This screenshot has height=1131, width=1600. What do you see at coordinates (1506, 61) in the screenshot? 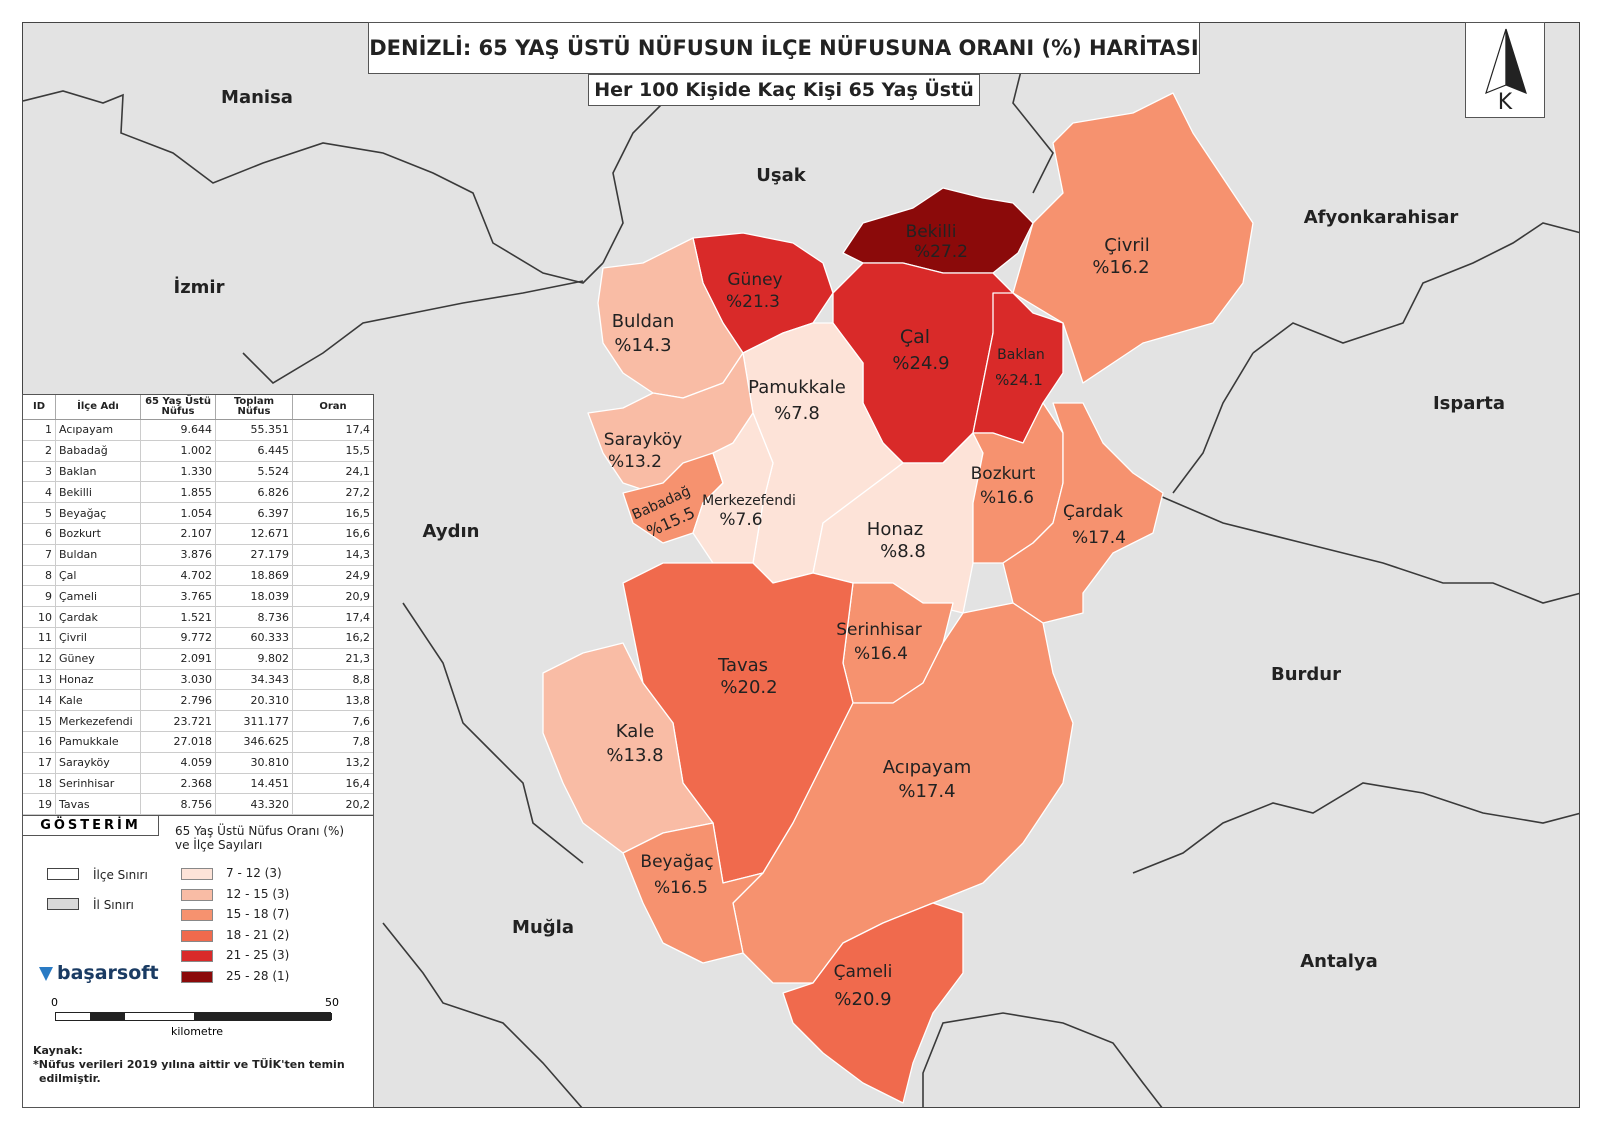
I see `north-arrow-icon` at bounding box center [1506, 61].